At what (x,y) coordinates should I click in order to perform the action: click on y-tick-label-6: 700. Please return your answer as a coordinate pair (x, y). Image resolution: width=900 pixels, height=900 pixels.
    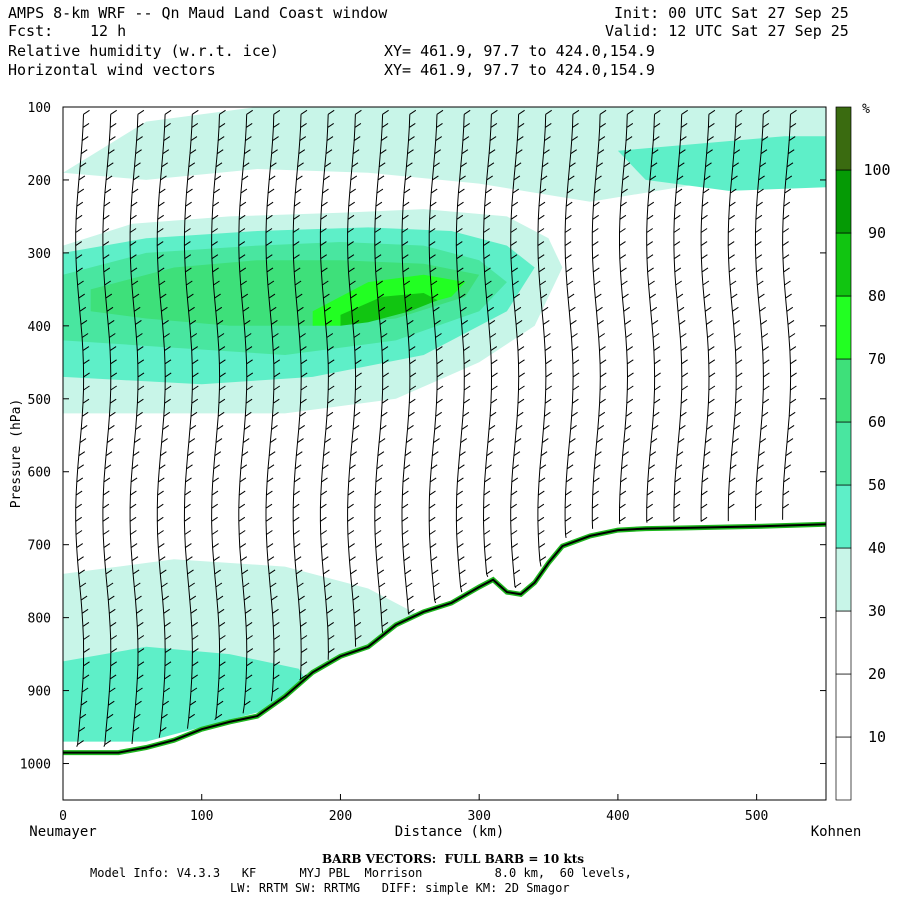
    Looking at the image, I should click on (39, 546).